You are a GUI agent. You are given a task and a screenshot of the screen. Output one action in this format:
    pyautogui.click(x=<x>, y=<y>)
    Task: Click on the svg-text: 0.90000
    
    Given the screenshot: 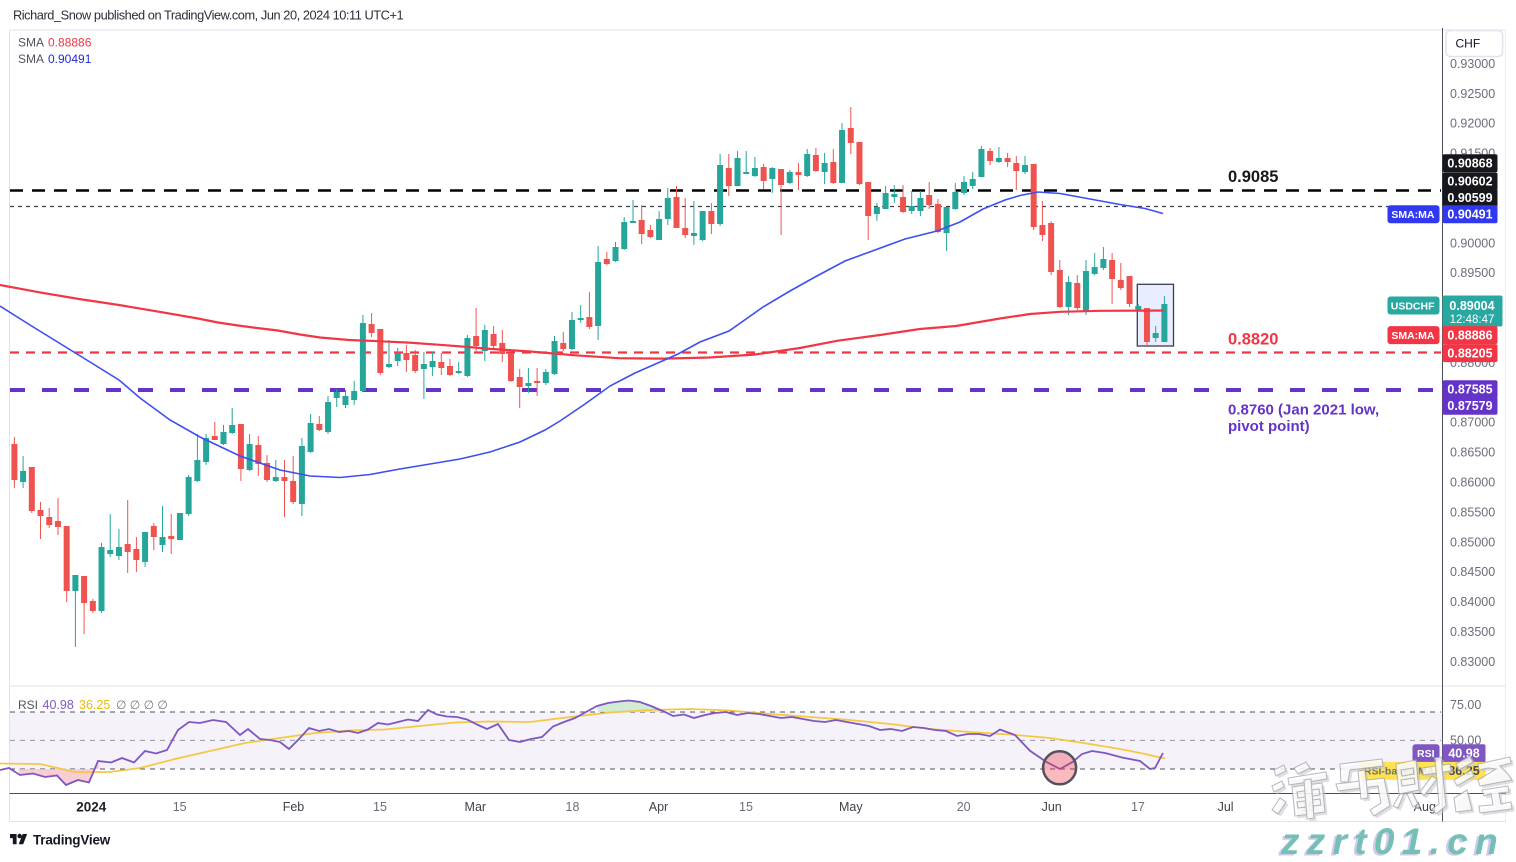 What is the action you would take?
    pyautogui.click(x=1472, y=243)
    